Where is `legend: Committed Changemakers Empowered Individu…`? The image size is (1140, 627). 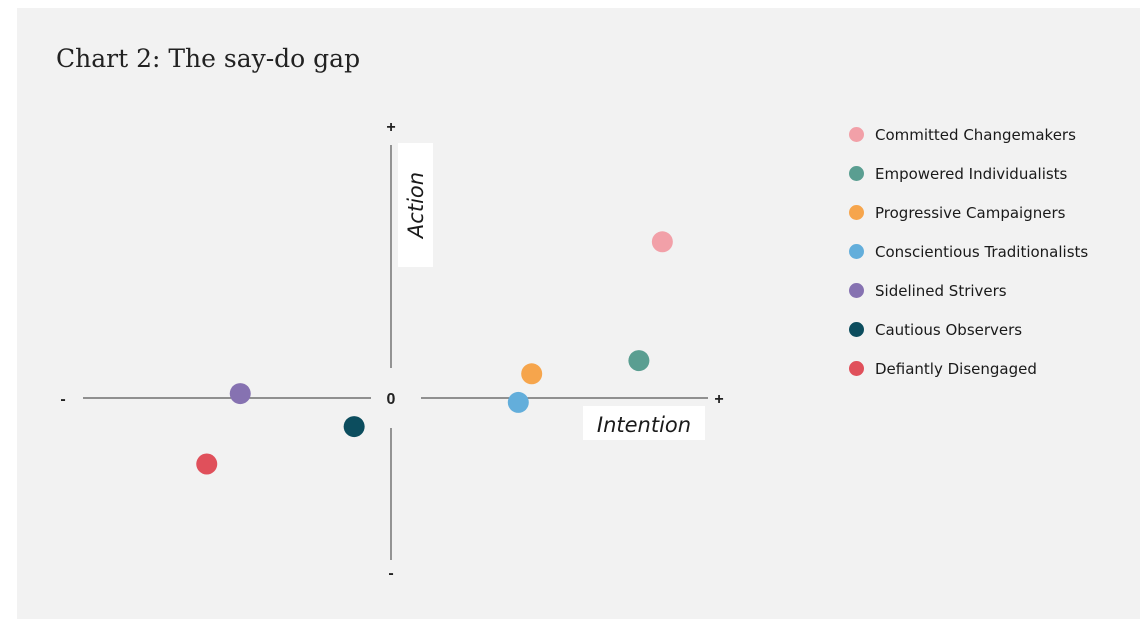
legend: Committed Changemakers Empowered Individu… is located at coordinates (968, 251).